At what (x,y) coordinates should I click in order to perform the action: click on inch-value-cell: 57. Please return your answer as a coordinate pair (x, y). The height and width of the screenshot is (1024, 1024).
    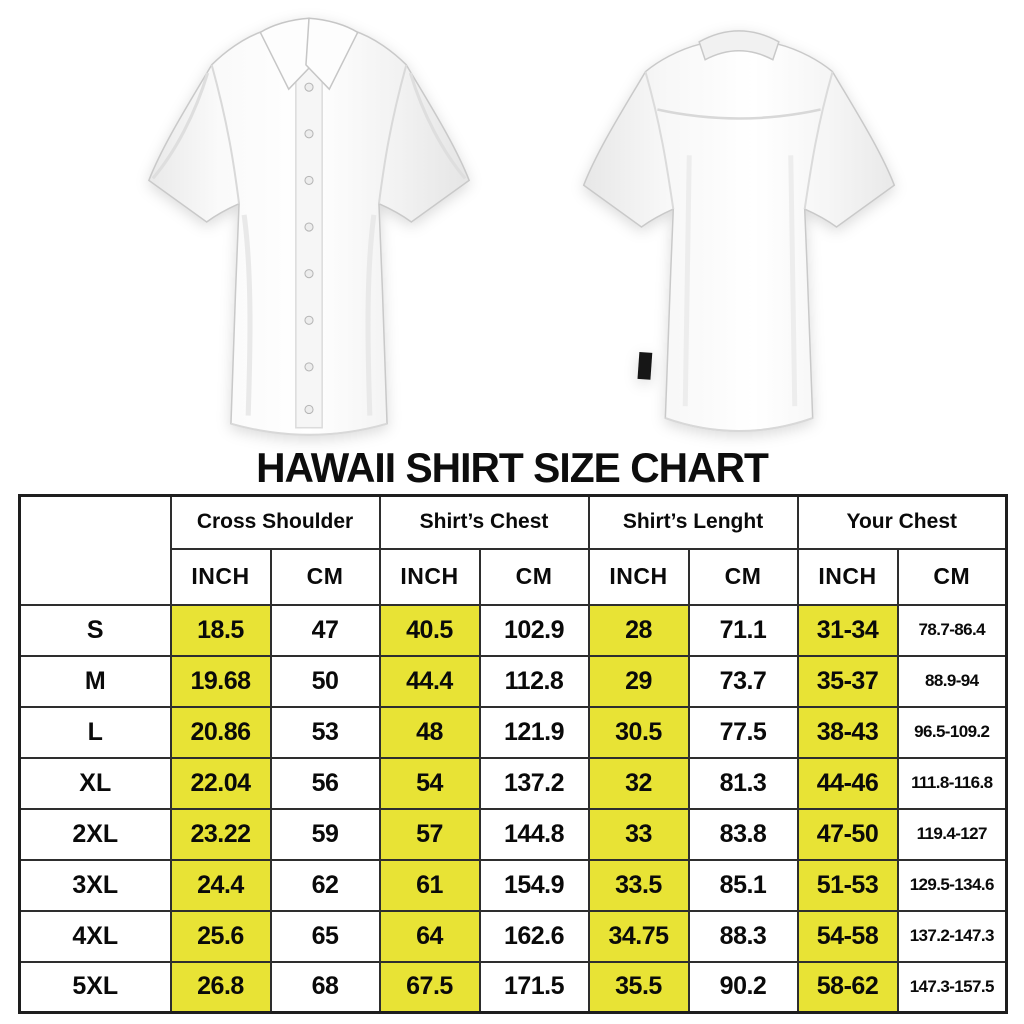
    Looking at the image, I should click on (429, 834).